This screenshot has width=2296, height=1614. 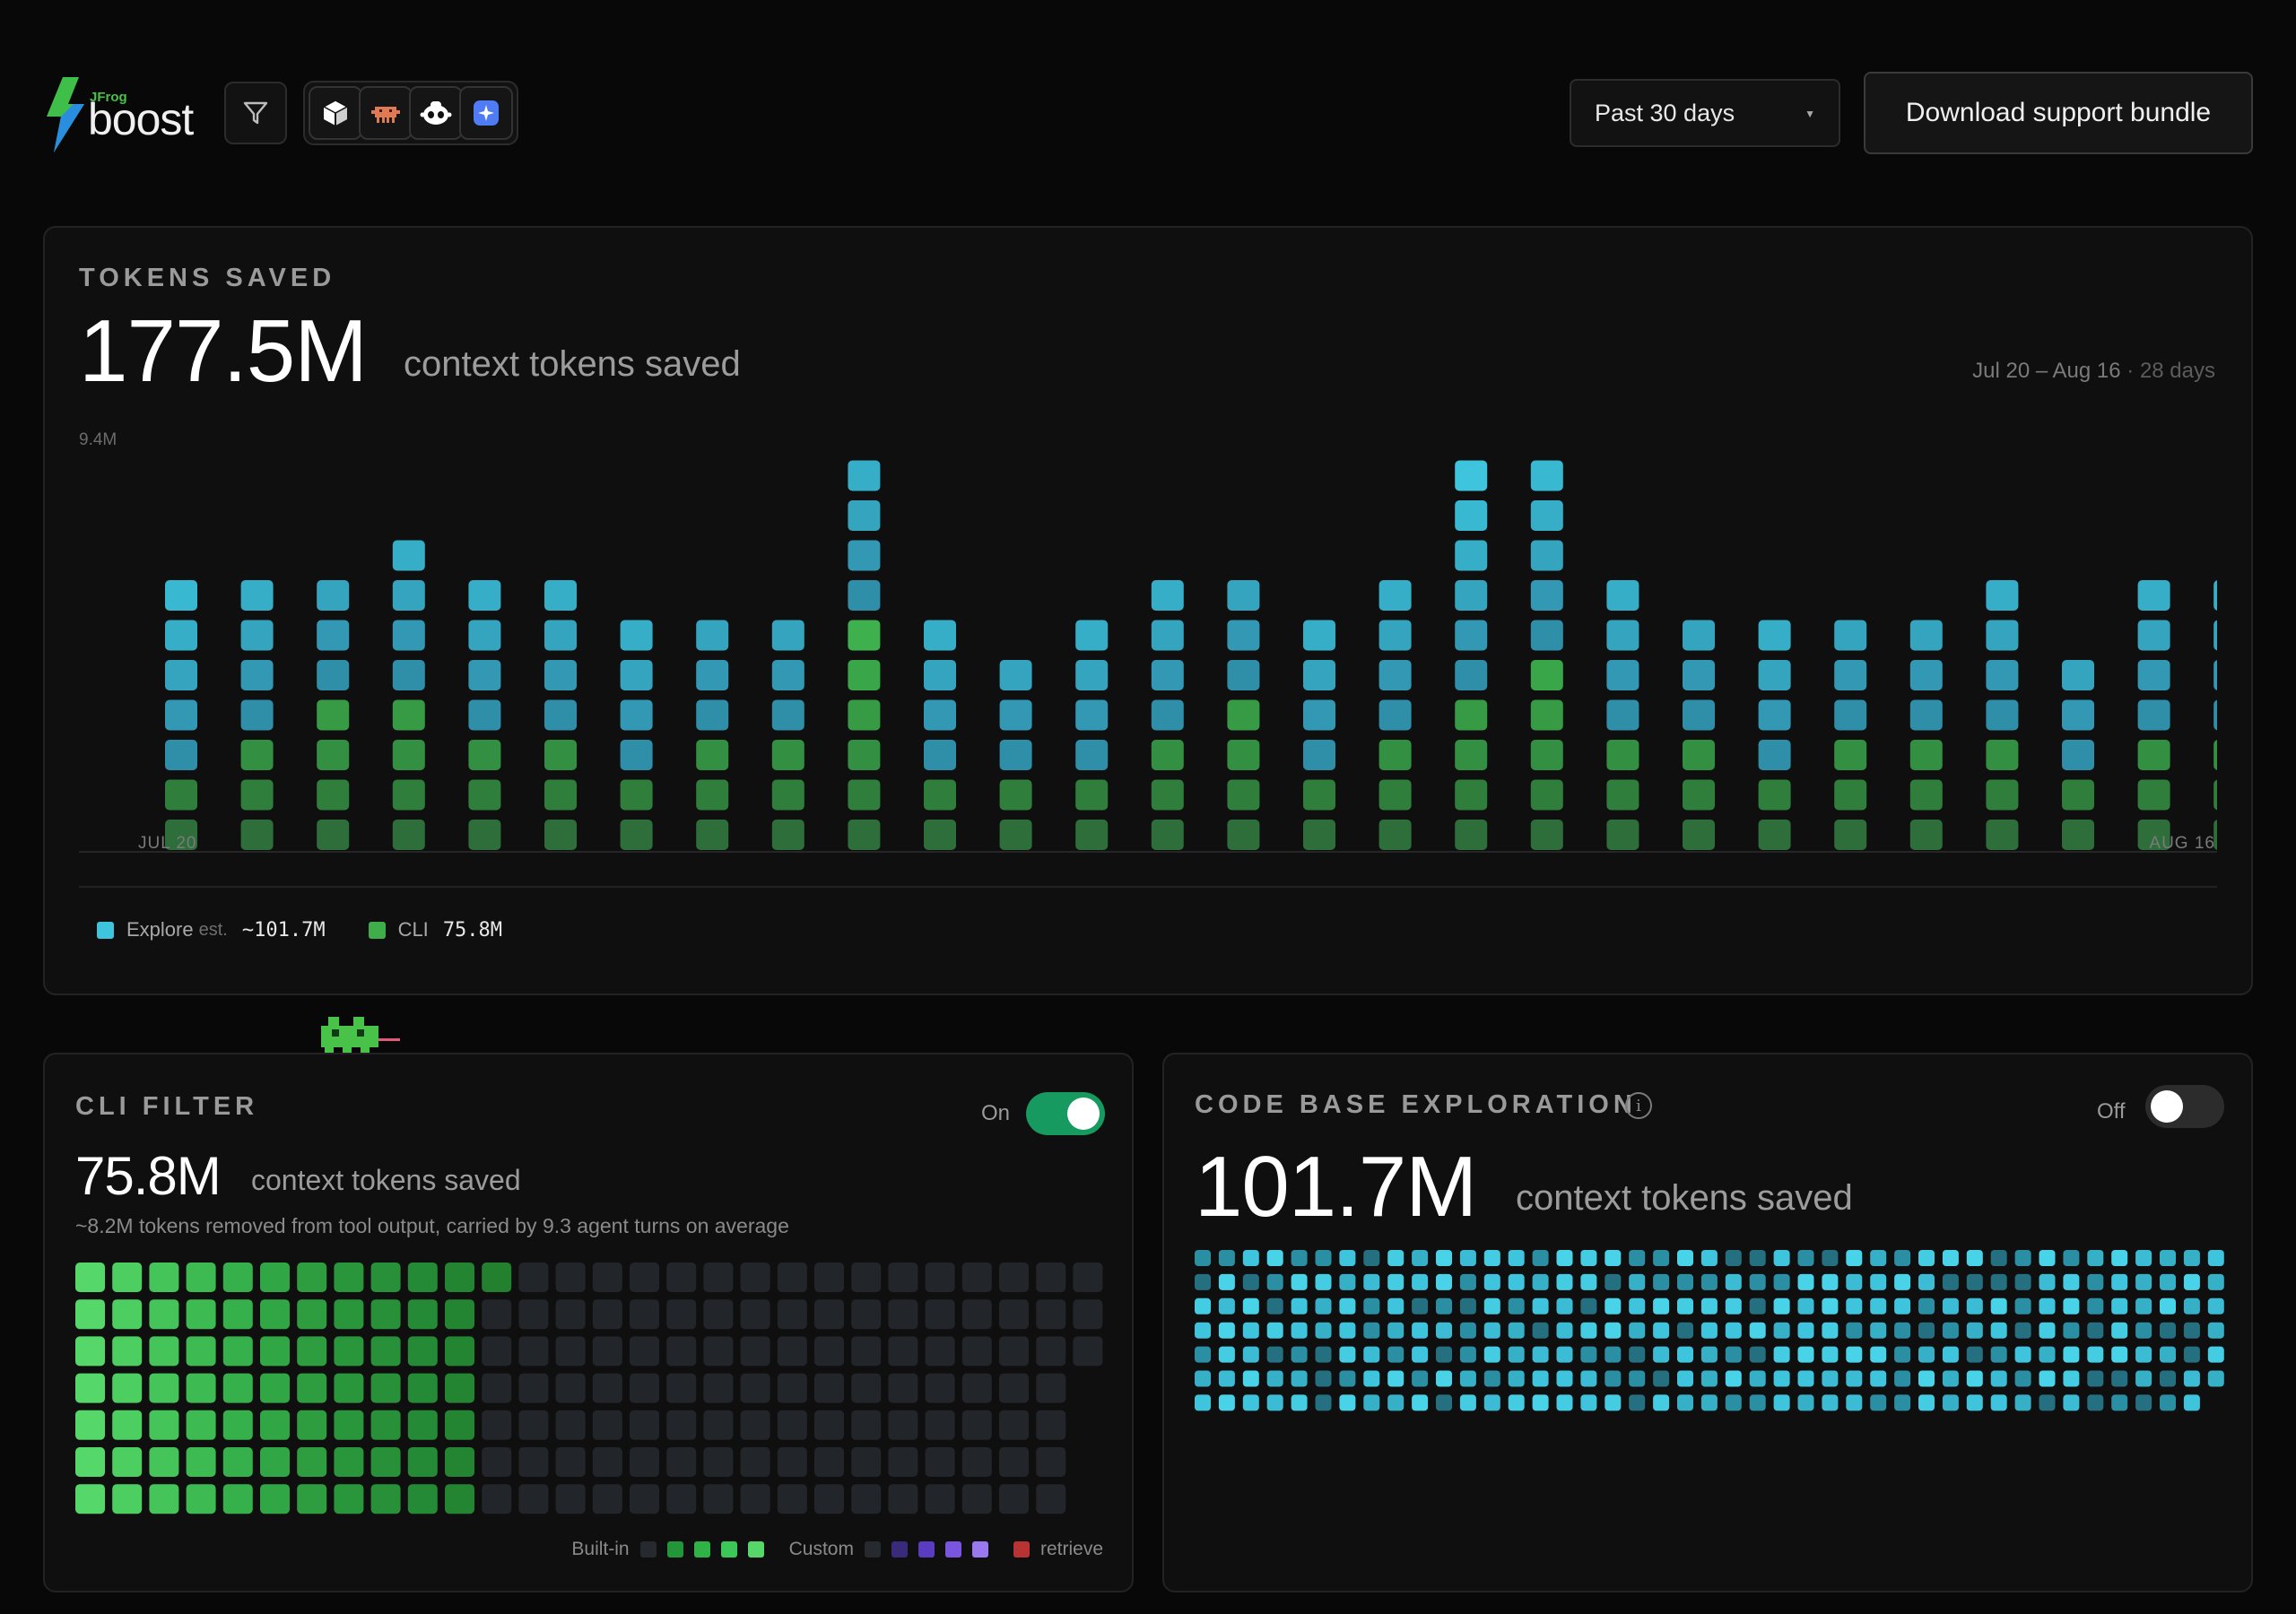 What do you see at coordinates (223, 350) in the screenshot?
I see `tokens-saved-value: 177.5M` at bounding box center [223, 350].